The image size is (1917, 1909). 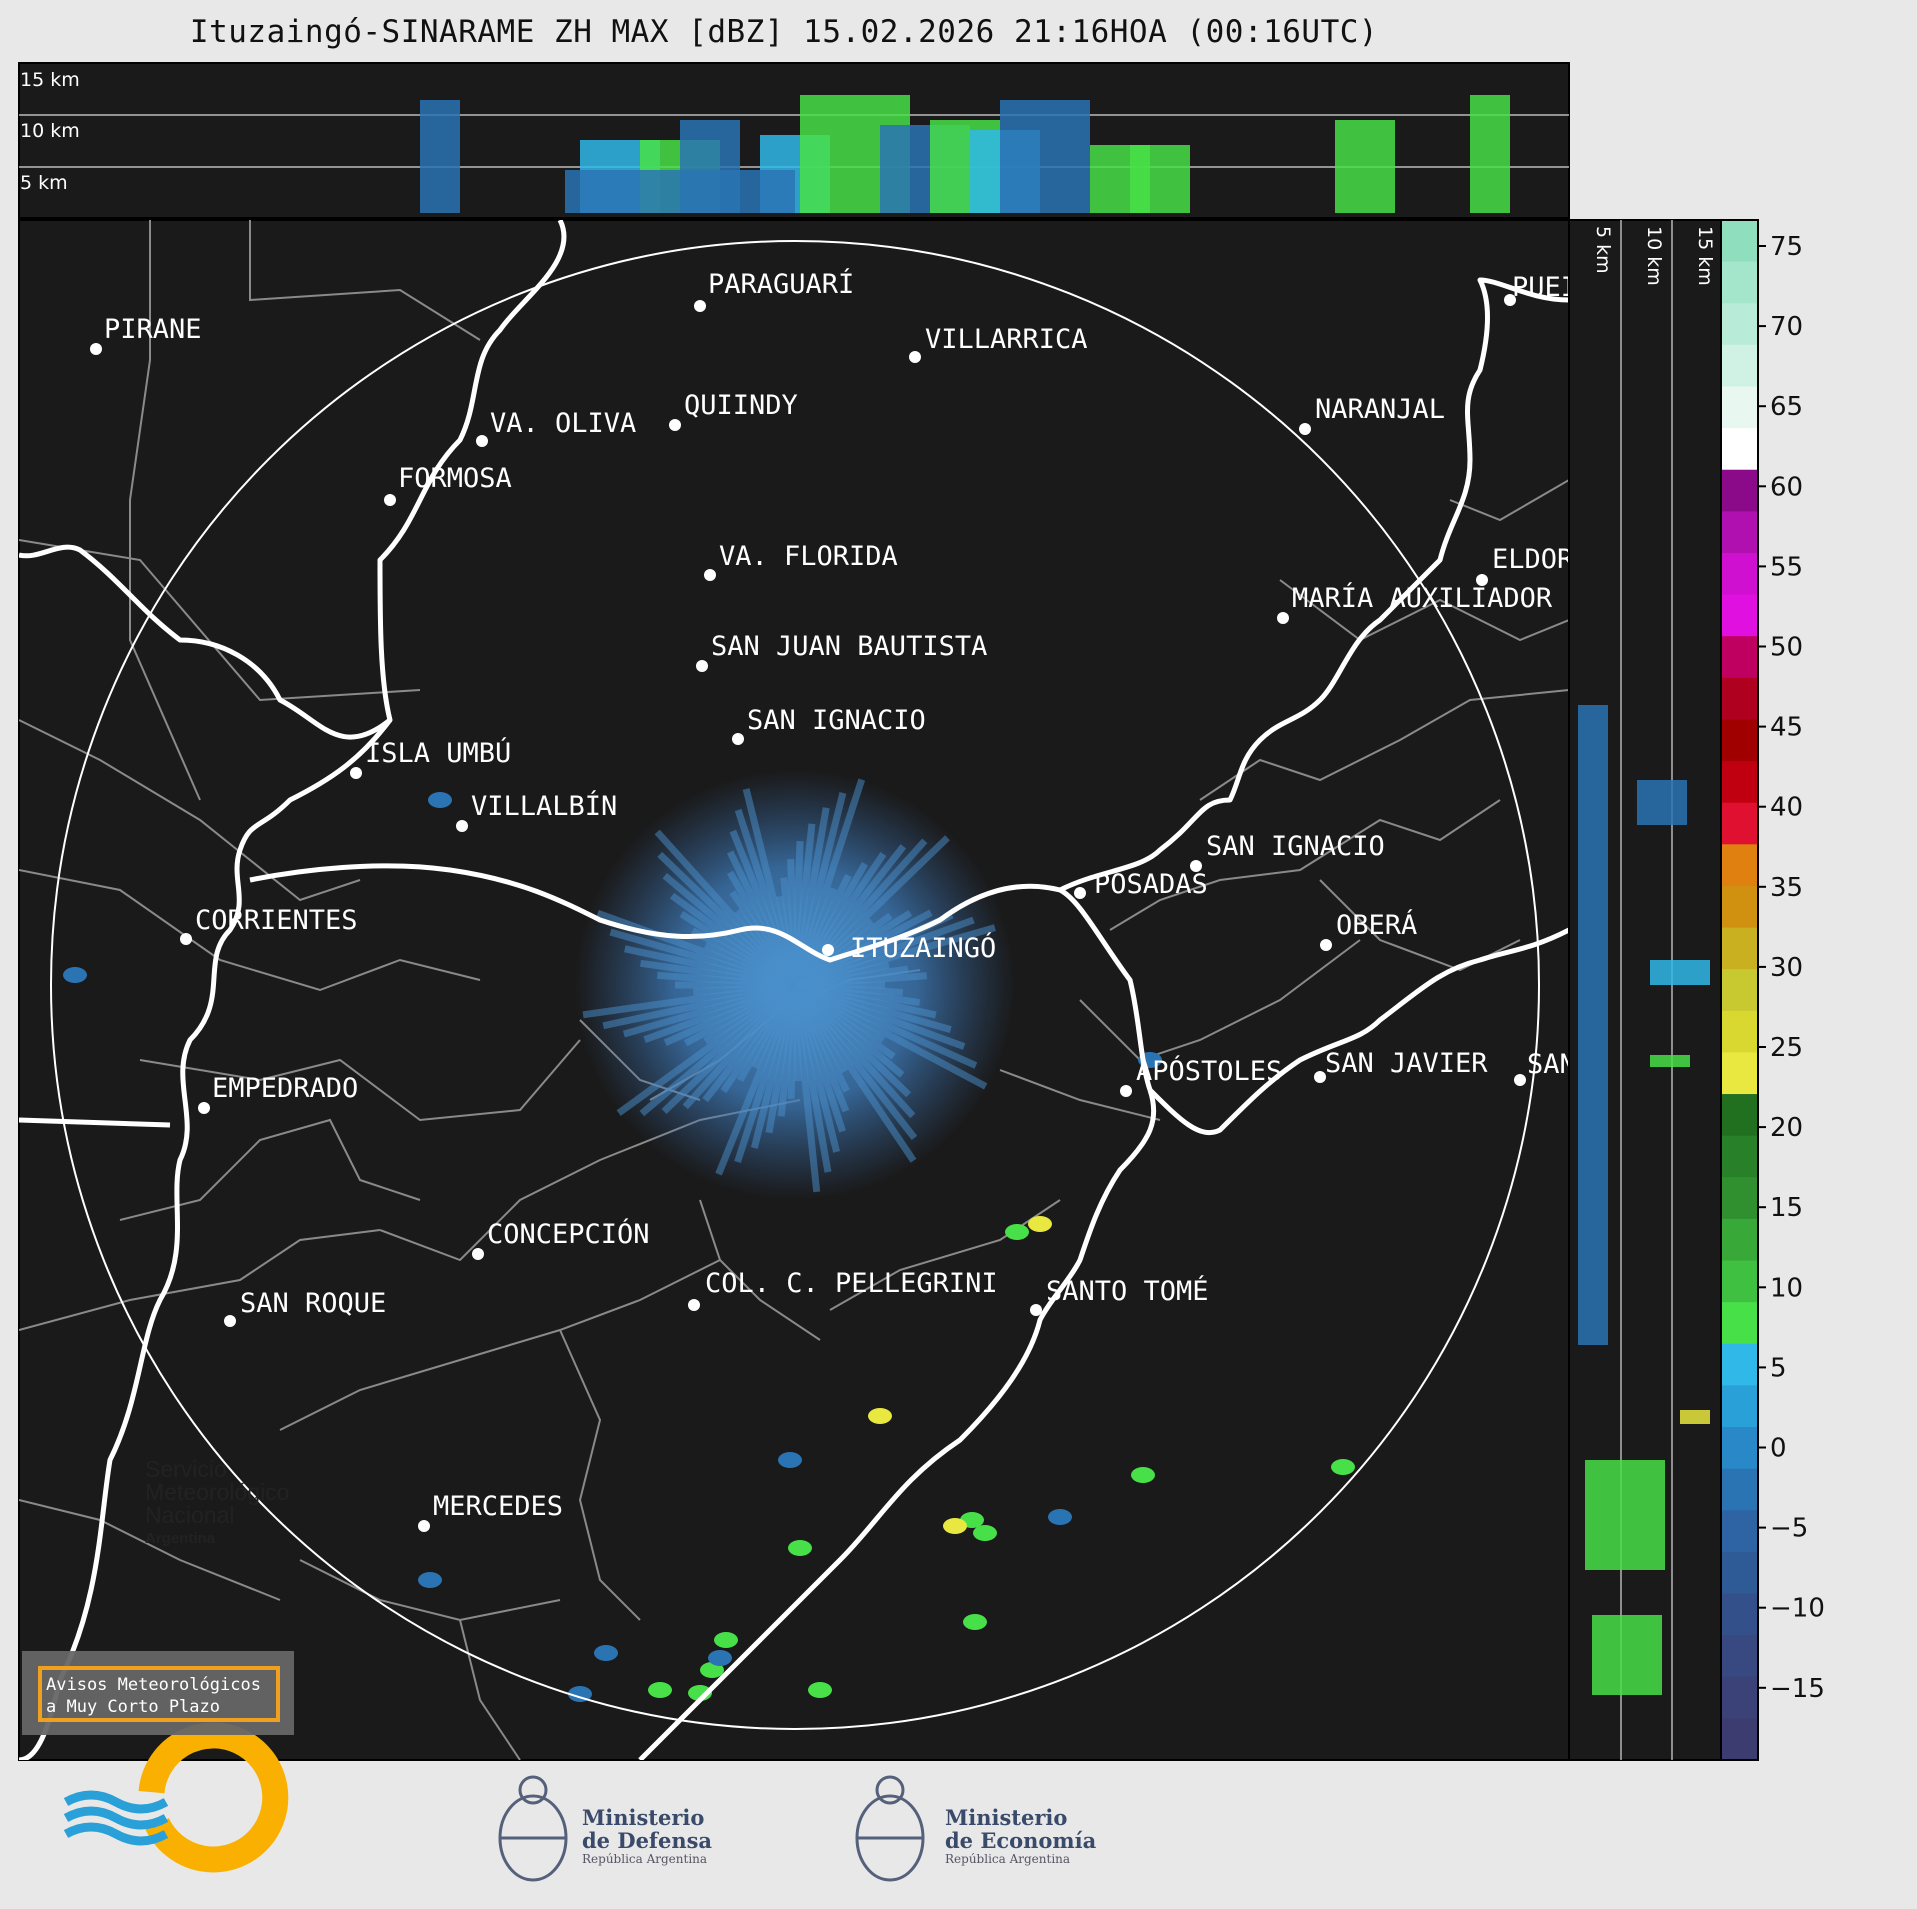 I want to click on warning-line-1: Avisos Meteorológicos, so click(x=153, y=1685).